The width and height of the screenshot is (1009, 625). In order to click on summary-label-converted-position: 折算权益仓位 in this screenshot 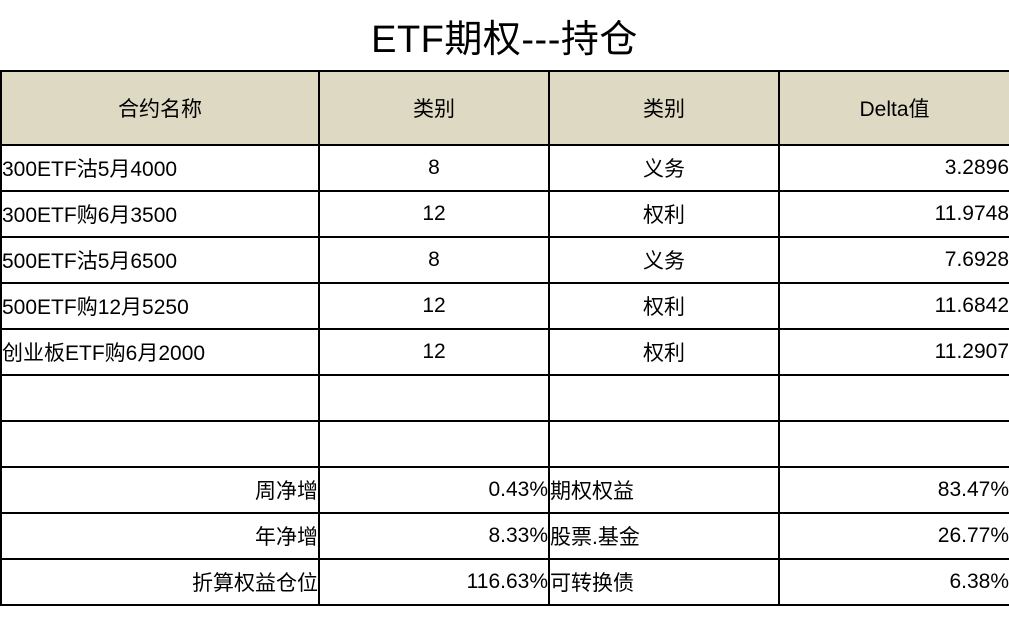, I will do `click(160, 582)`.